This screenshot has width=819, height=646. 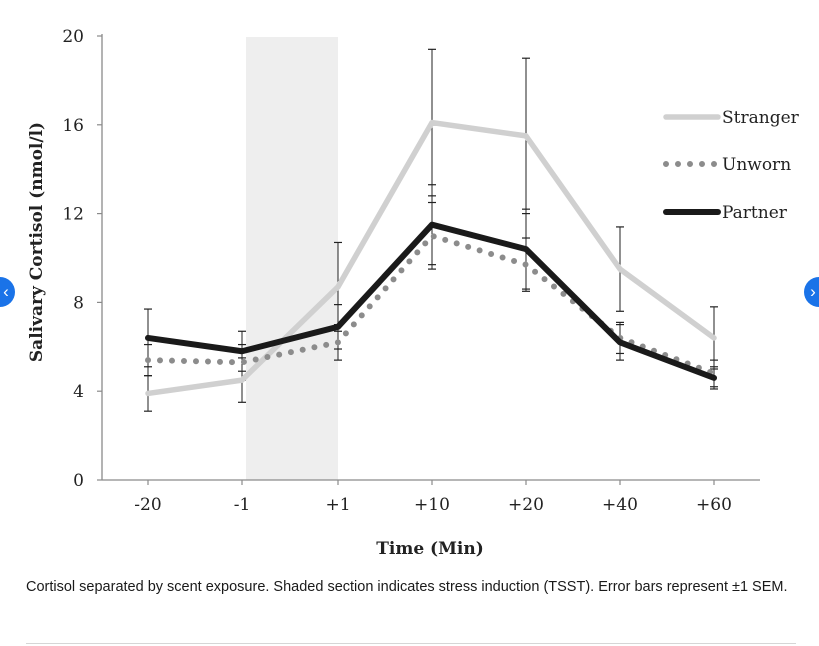 I want to click on x-tick-label: +1, so click(x=337, y=505).